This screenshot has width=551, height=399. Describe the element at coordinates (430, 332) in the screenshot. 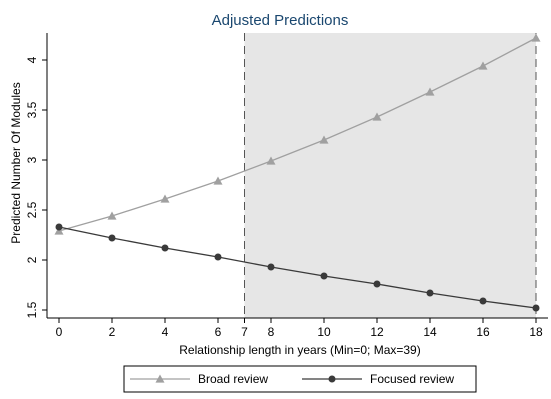

I see `x-tick-label: 14` at that location.